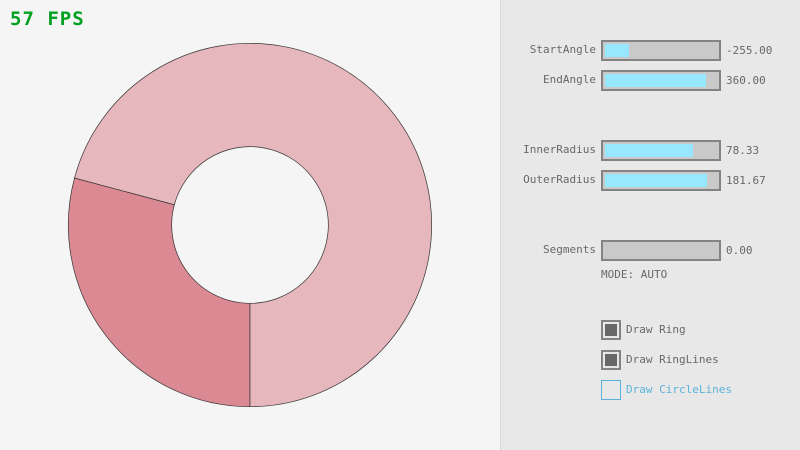 The width and height of the screenshot is (800, 450). I want to click on draw-ringlines-checkbox, so click(611, 360).